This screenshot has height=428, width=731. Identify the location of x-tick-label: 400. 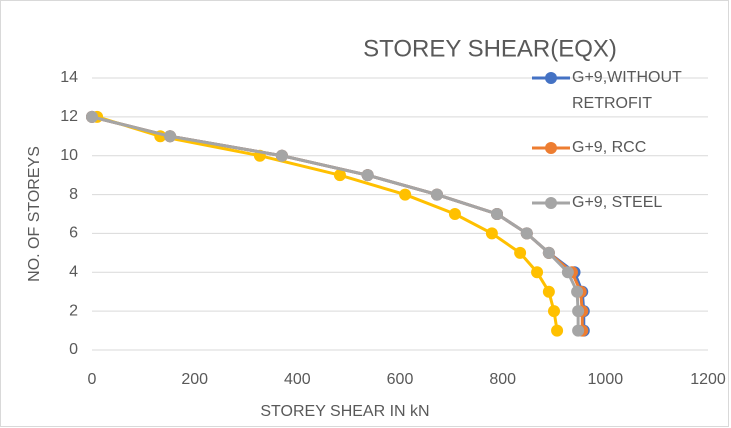
(297, 379).